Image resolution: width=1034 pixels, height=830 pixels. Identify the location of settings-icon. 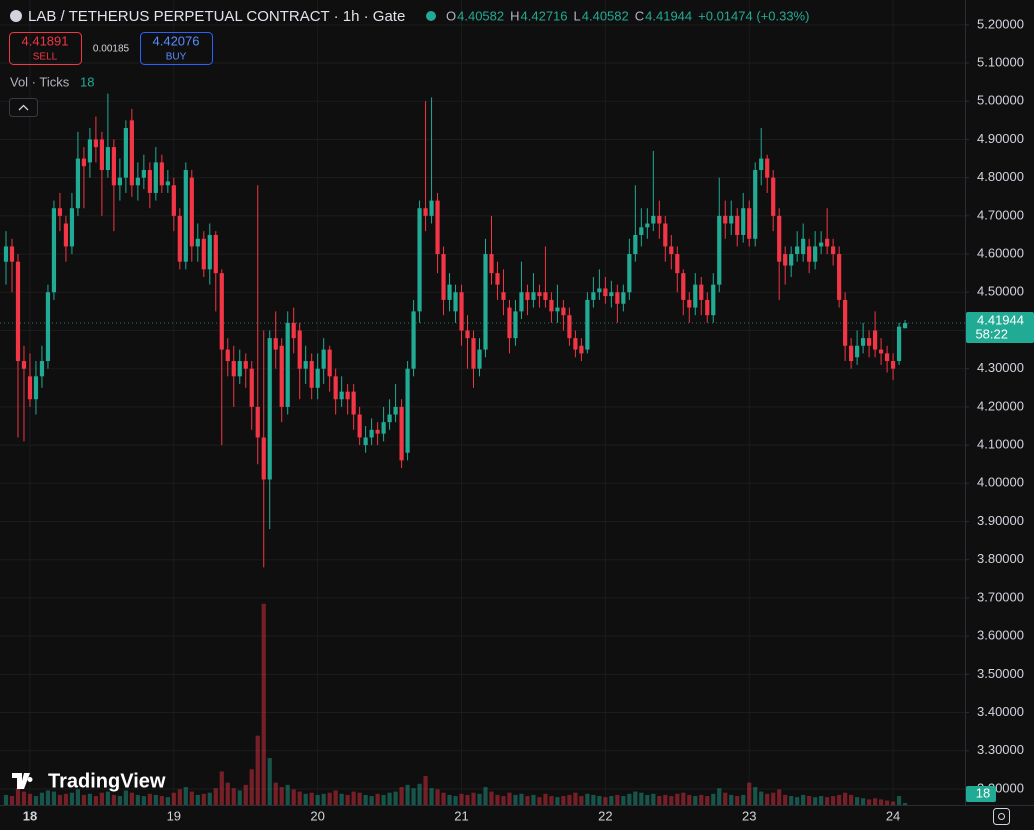
(1001, 816).